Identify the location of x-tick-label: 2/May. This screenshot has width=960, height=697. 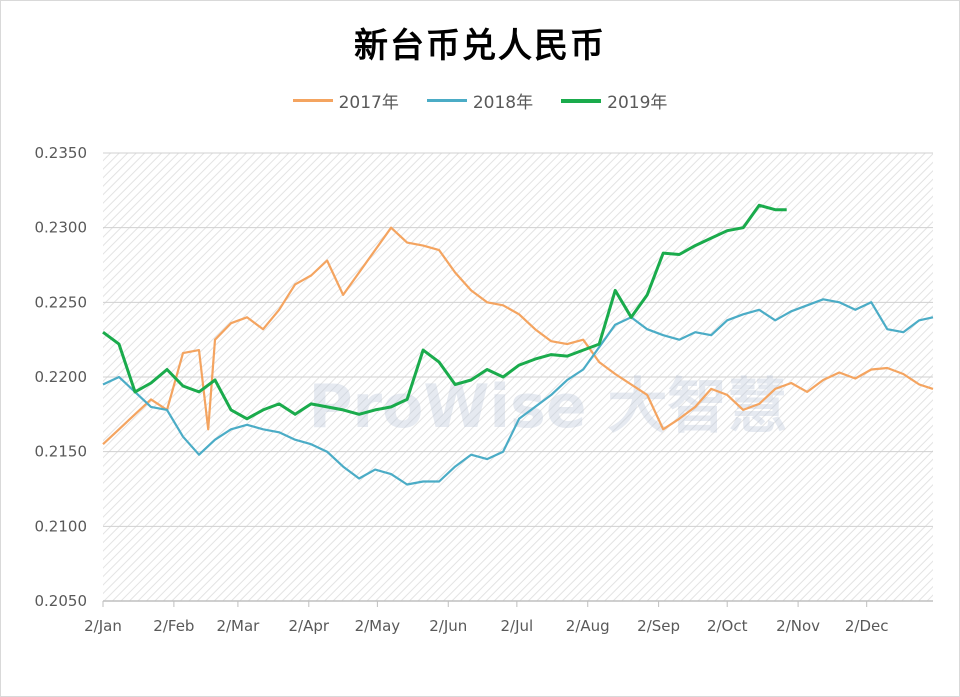
(378, 626).